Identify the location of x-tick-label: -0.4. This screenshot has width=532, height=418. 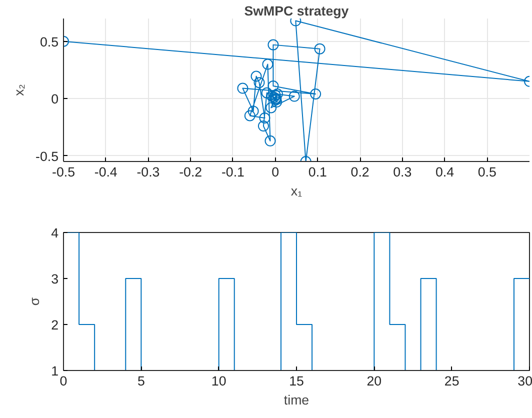
(106, 172).